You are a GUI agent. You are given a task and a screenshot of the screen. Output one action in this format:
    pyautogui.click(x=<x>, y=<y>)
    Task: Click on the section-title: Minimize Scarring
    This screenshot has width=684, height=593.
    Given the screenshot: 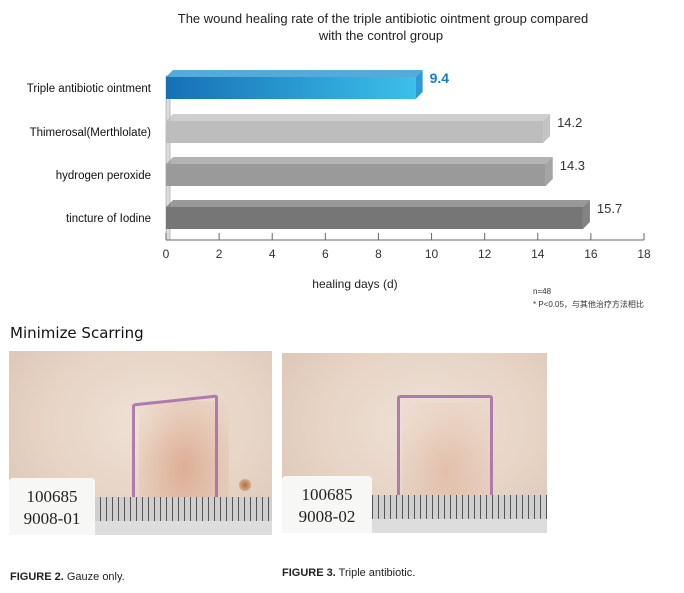 What is the action you would take?
    pyautogui.click(x=77, y=333)
    